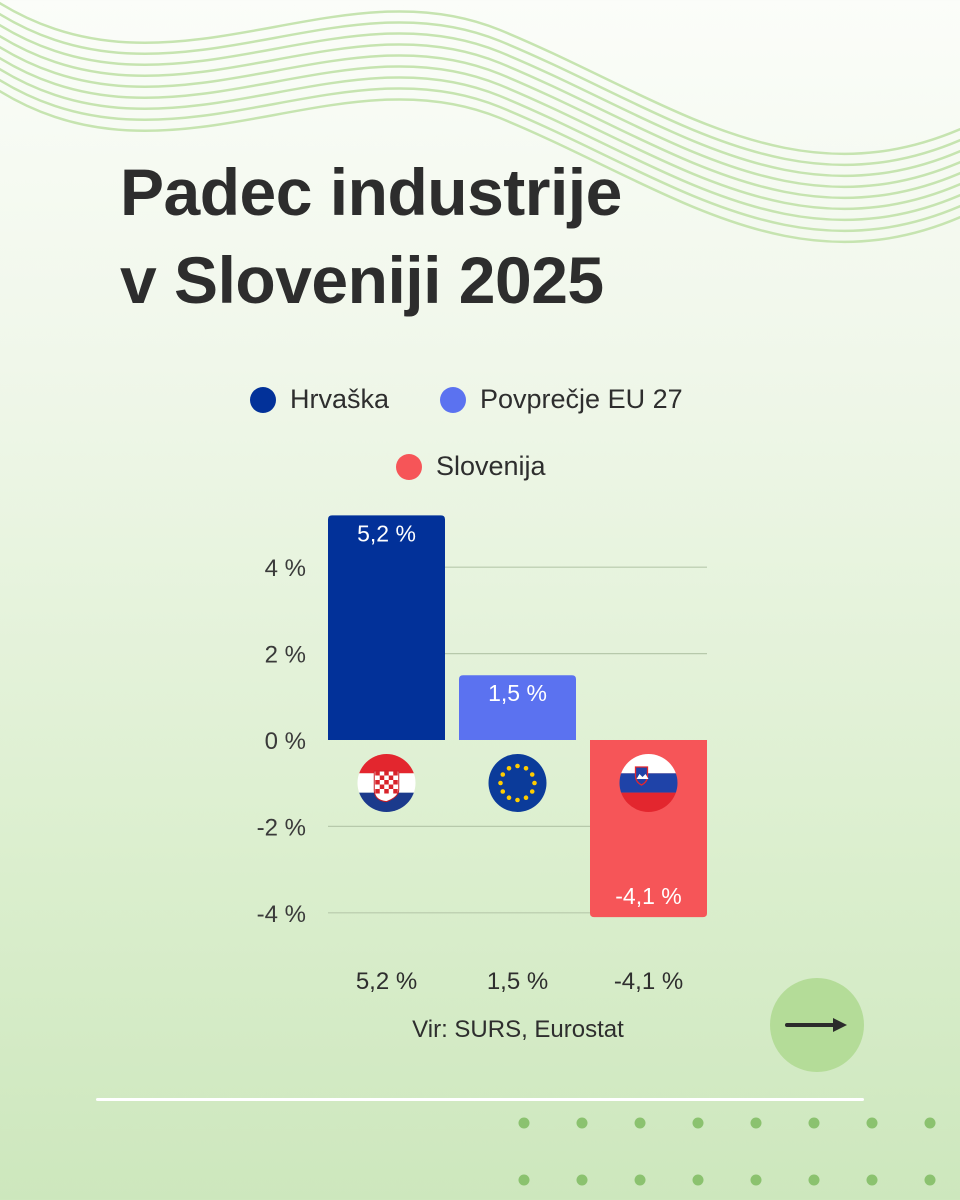 This screenshot has width=960, height=1200. Describe the element at coordinates (285, 655) in the screenshot. I see `y-tick-label: 2 %` at that location.